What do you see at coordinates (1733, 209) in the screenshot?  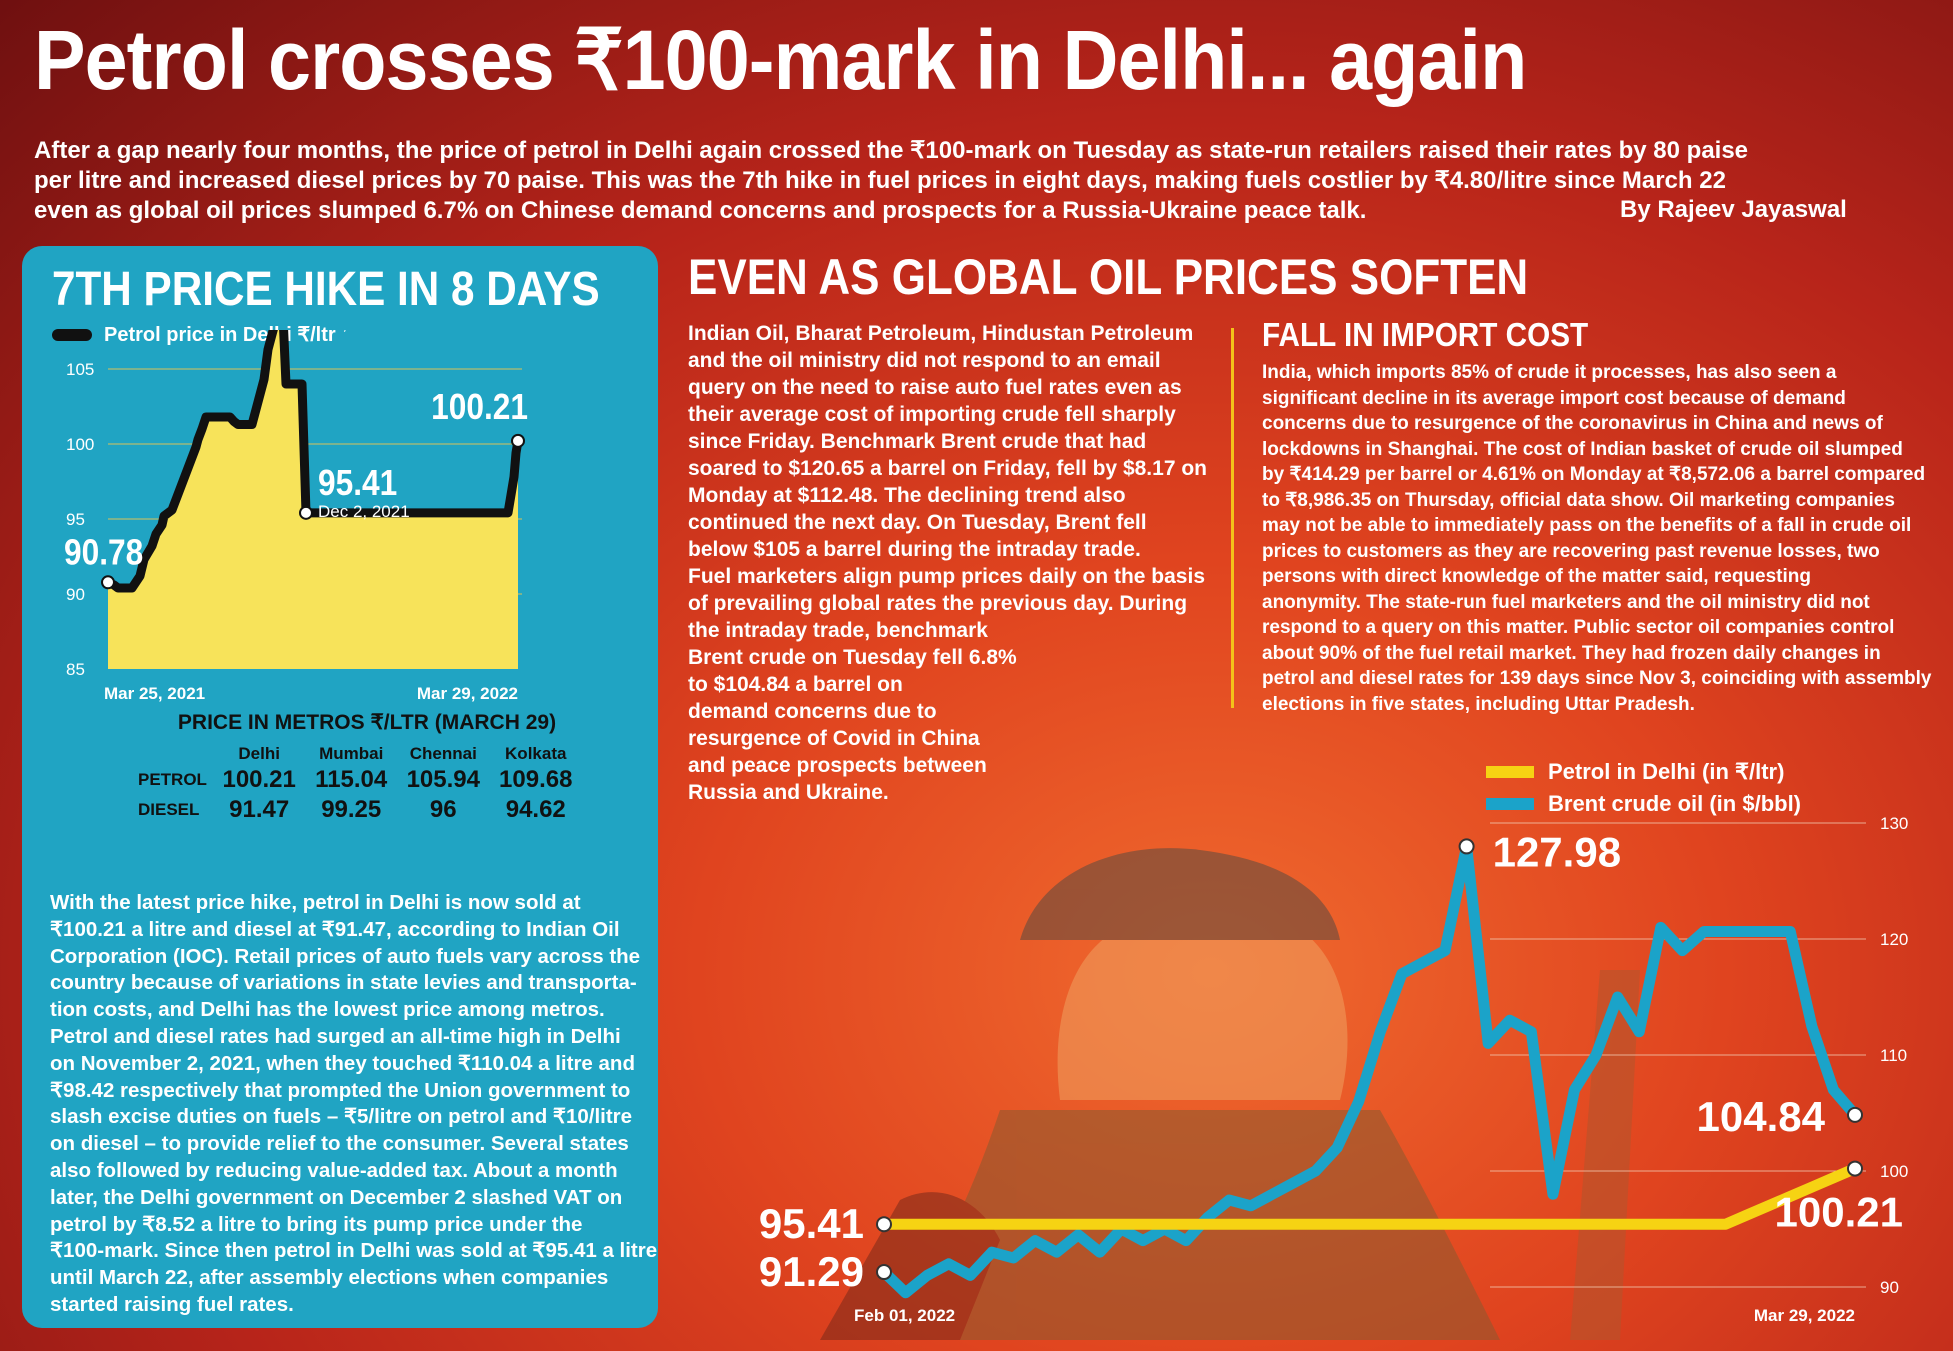 I see `byline: By Rajeev Jayaswal` at bounding box center [1733, 209].